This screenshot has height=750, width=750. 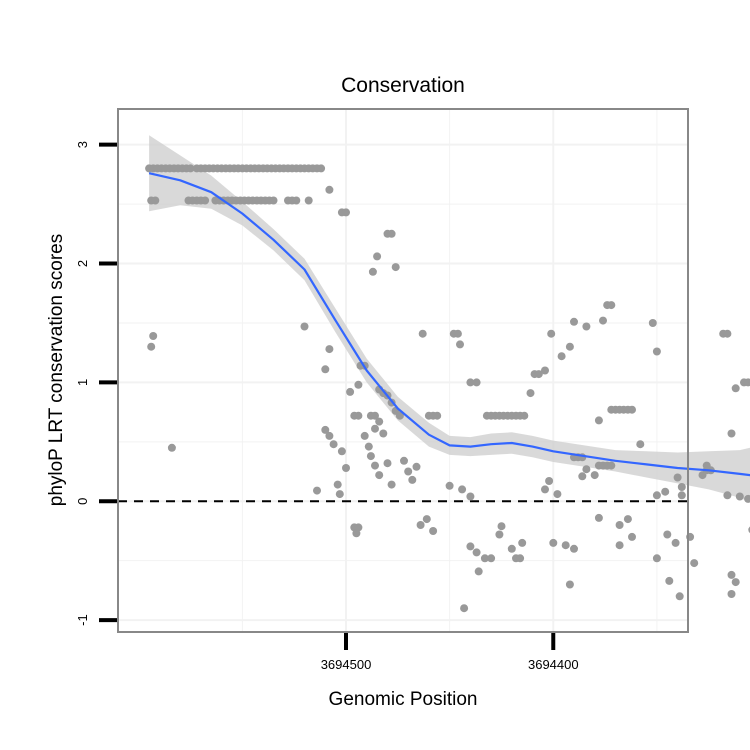 What do you see at coordinates (82, 501) in the screenshot?
I see `y-tick-label: 0` at bounding box center [82, 501].